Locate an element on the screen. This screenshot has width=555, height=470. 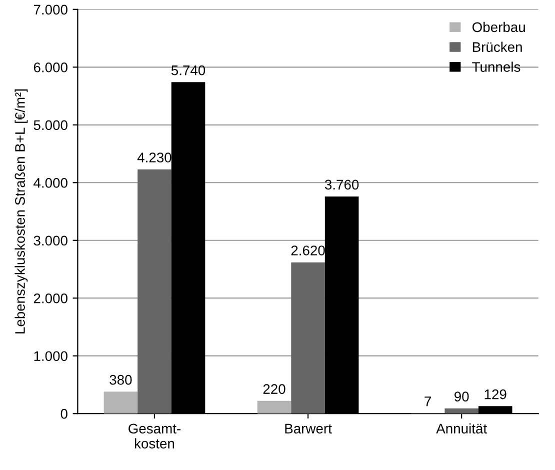
data-label: 220 is located at coordinates (274, 389).